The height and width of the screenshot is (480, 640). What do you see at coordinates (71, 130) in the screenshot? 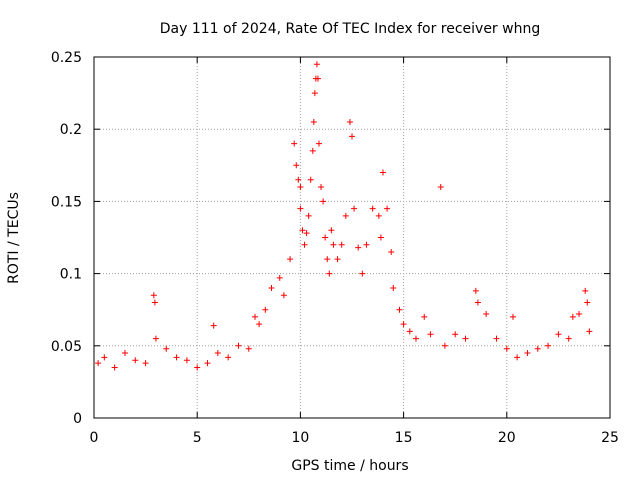
I see `y-tick-label: 0.2` at bounding box center [71, 130].